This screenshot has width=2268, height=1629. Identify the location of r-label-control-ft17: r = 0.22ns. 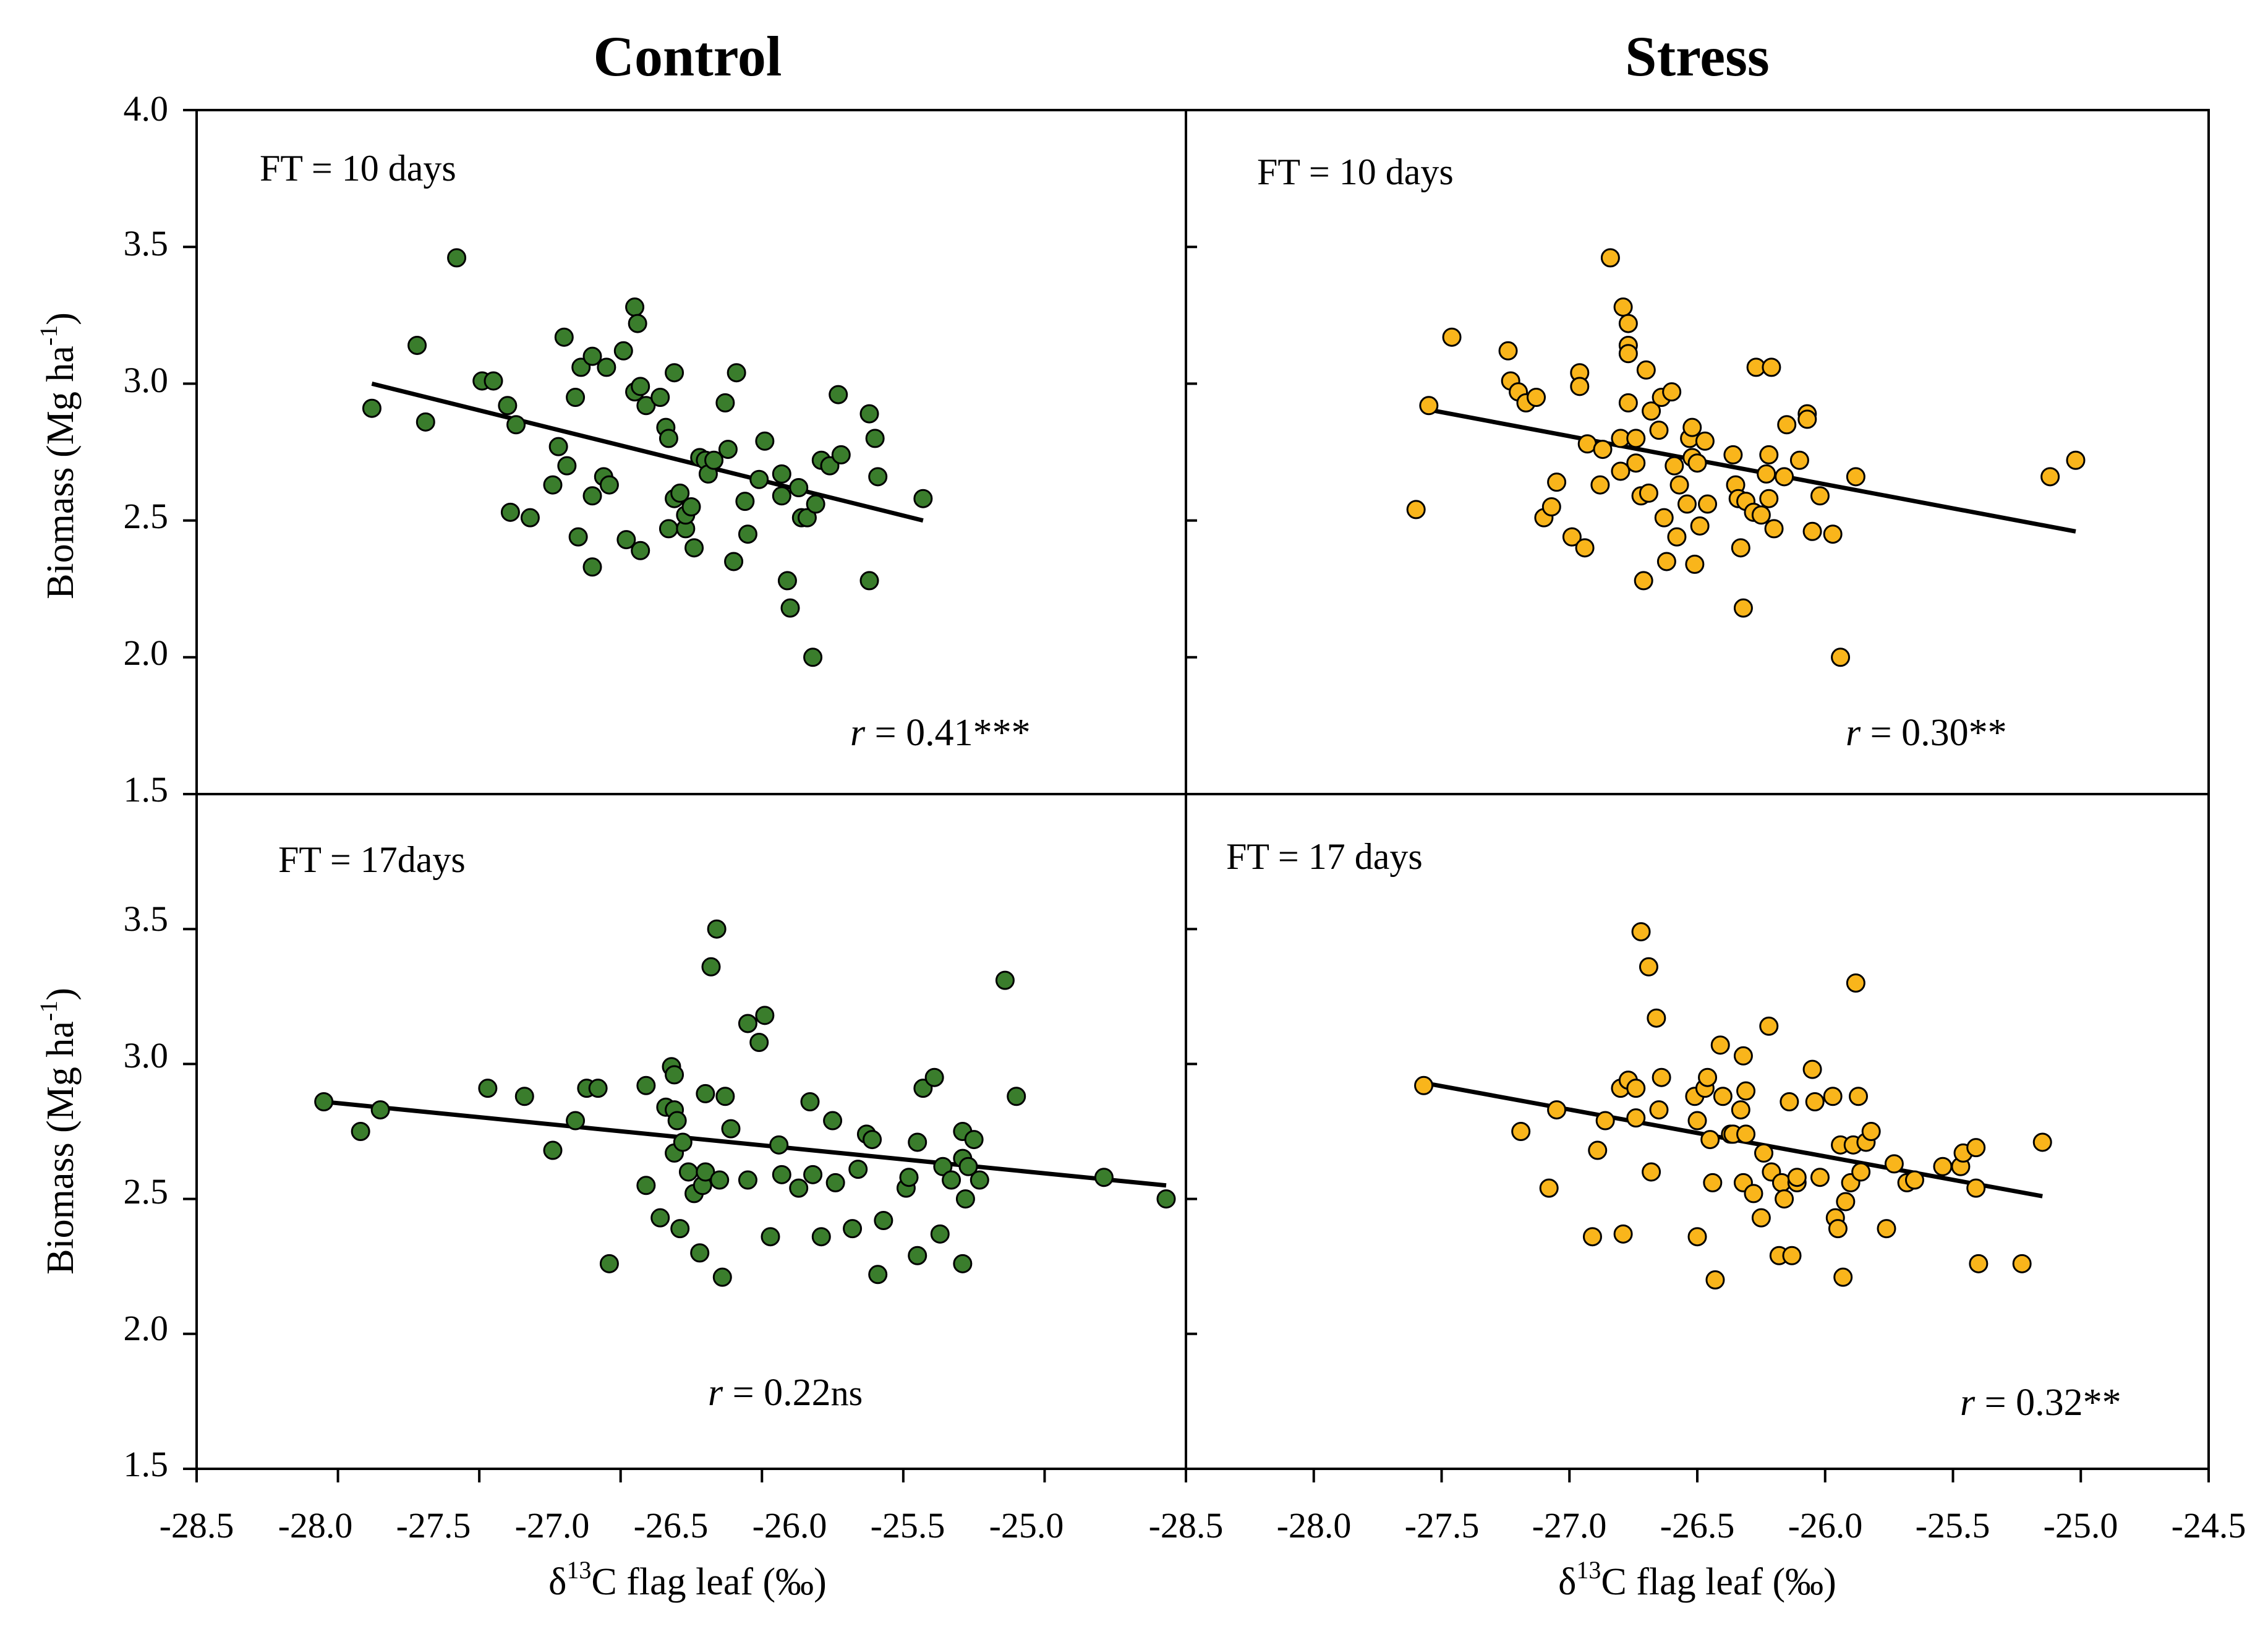
(786, 1393).